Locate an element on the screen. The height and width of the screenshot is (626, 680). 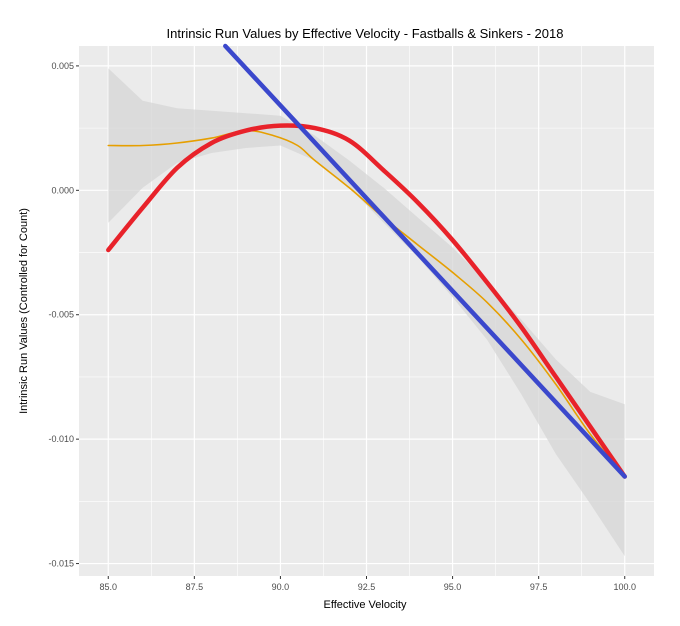
x-tick-label: 90.0 is located at coordinates (281, 587).